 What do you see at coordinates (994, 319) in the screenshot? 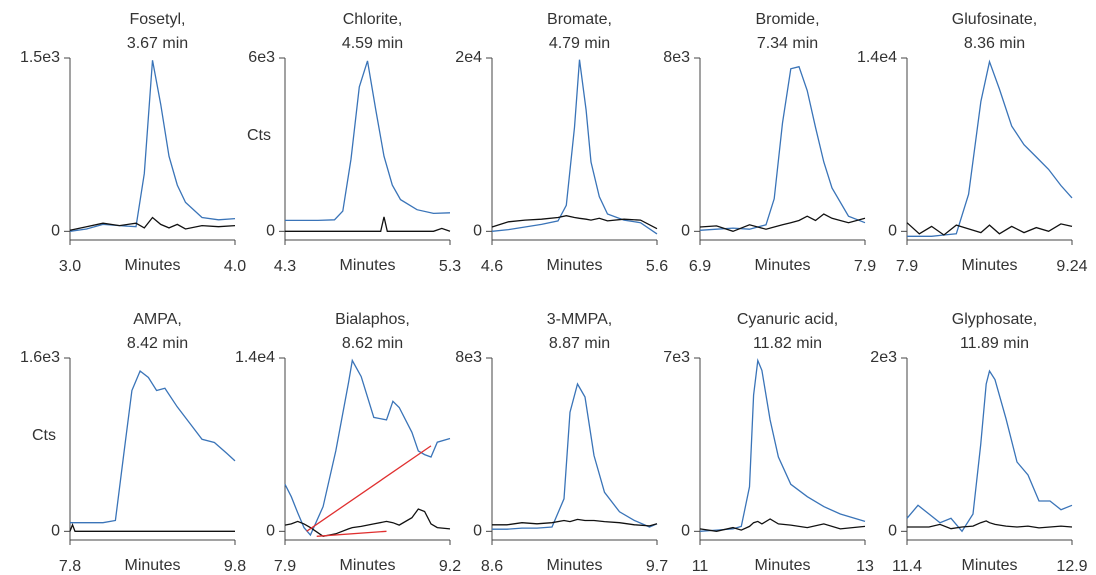
I see `chart-title: Glyphosate,` at bounding box center [994, 319].